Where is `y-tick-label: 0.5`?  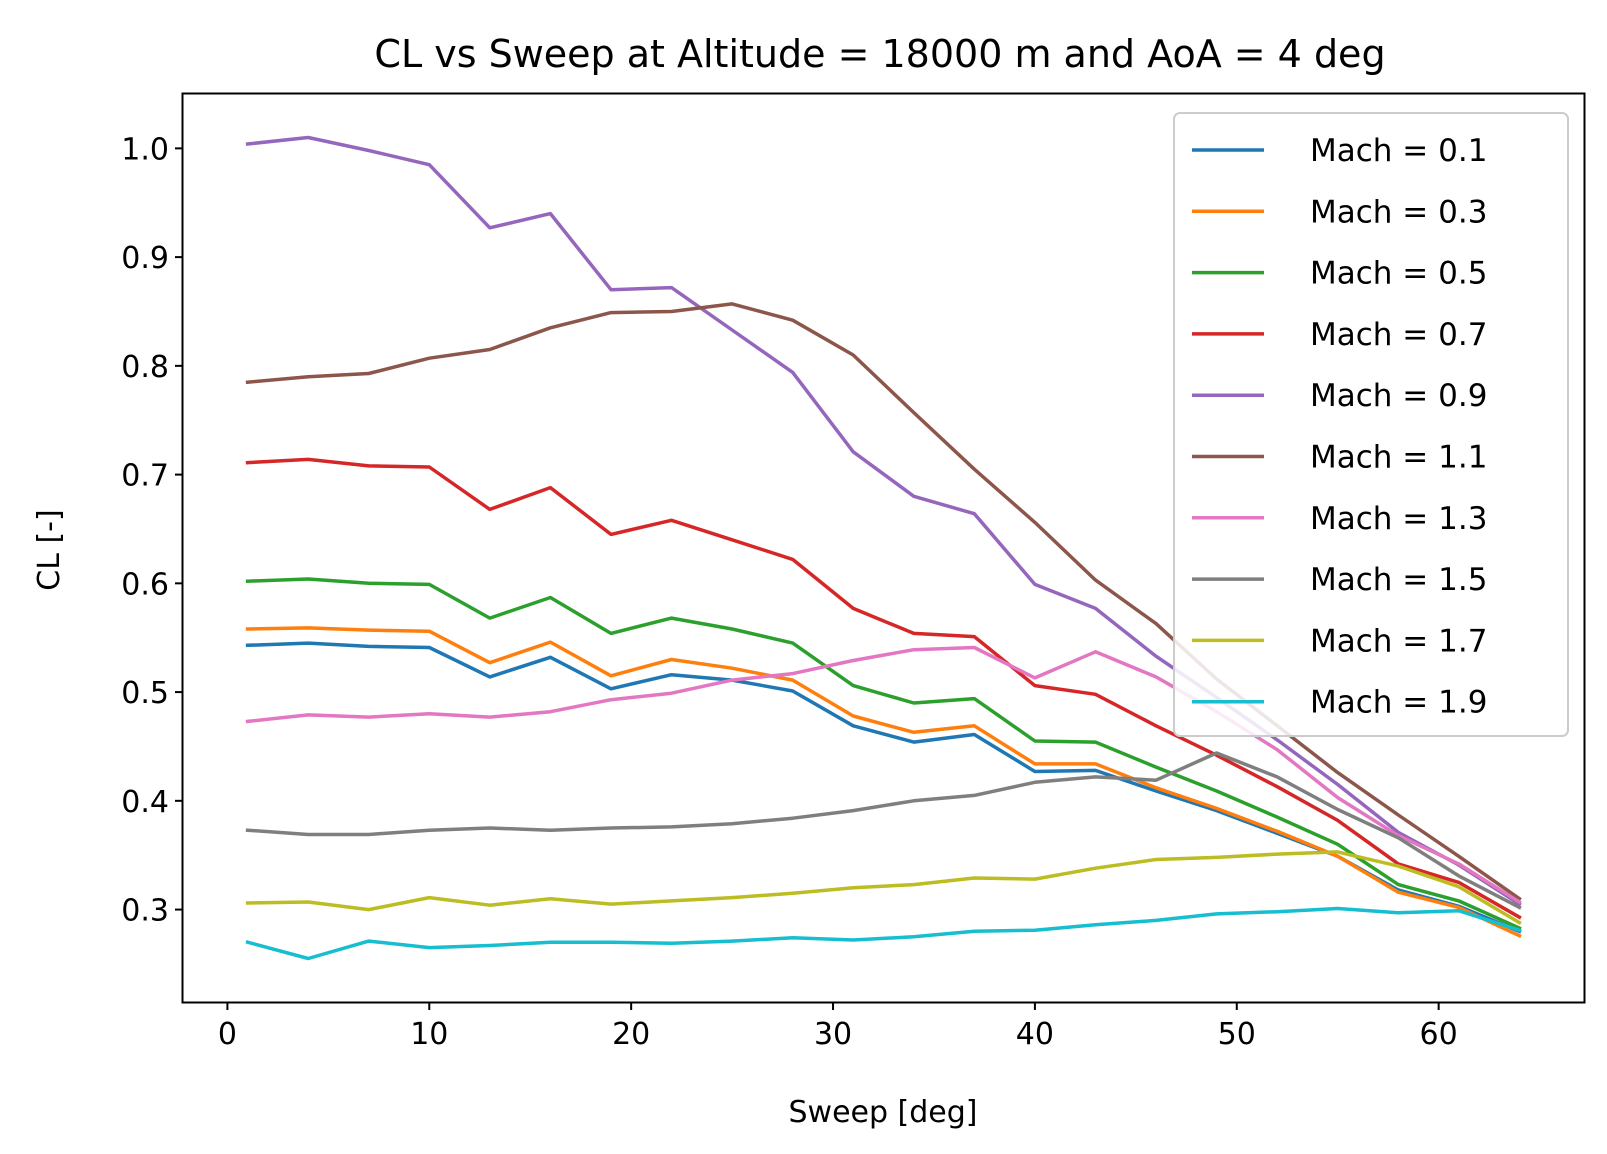 y-tick-label: 0.5 is located at coordinates (145, 693).